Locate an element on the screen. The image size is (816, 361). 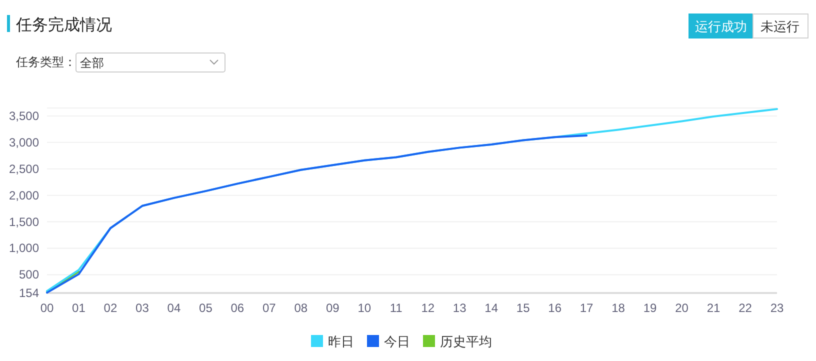
y-tick-label: 500 is located at coordinates (29, 275).